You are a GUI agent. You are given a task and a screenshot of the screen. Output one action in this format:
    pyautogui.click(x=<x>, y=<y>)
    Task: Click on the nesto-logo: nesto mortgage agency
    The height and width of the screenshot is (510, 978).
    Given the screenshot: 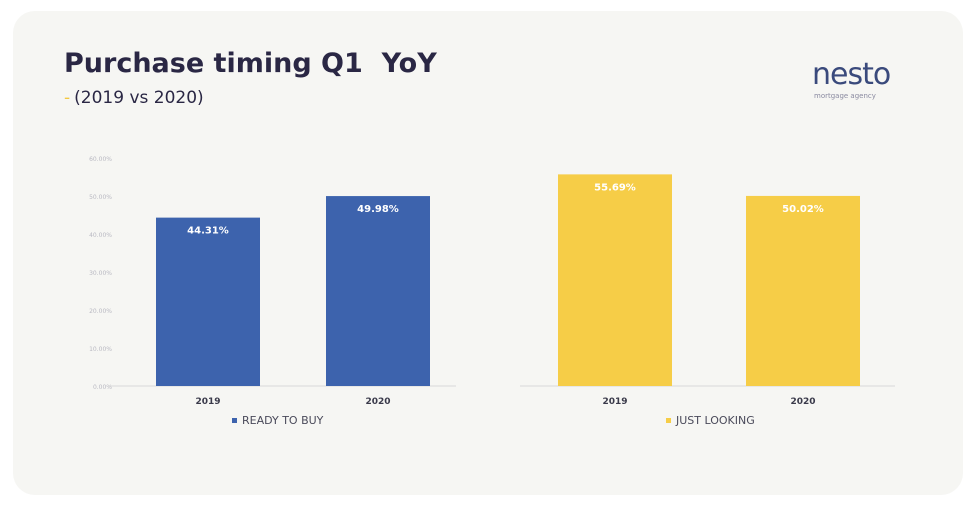 What is the action you would take?
    pyautogui.click(x=852, y=79)
    